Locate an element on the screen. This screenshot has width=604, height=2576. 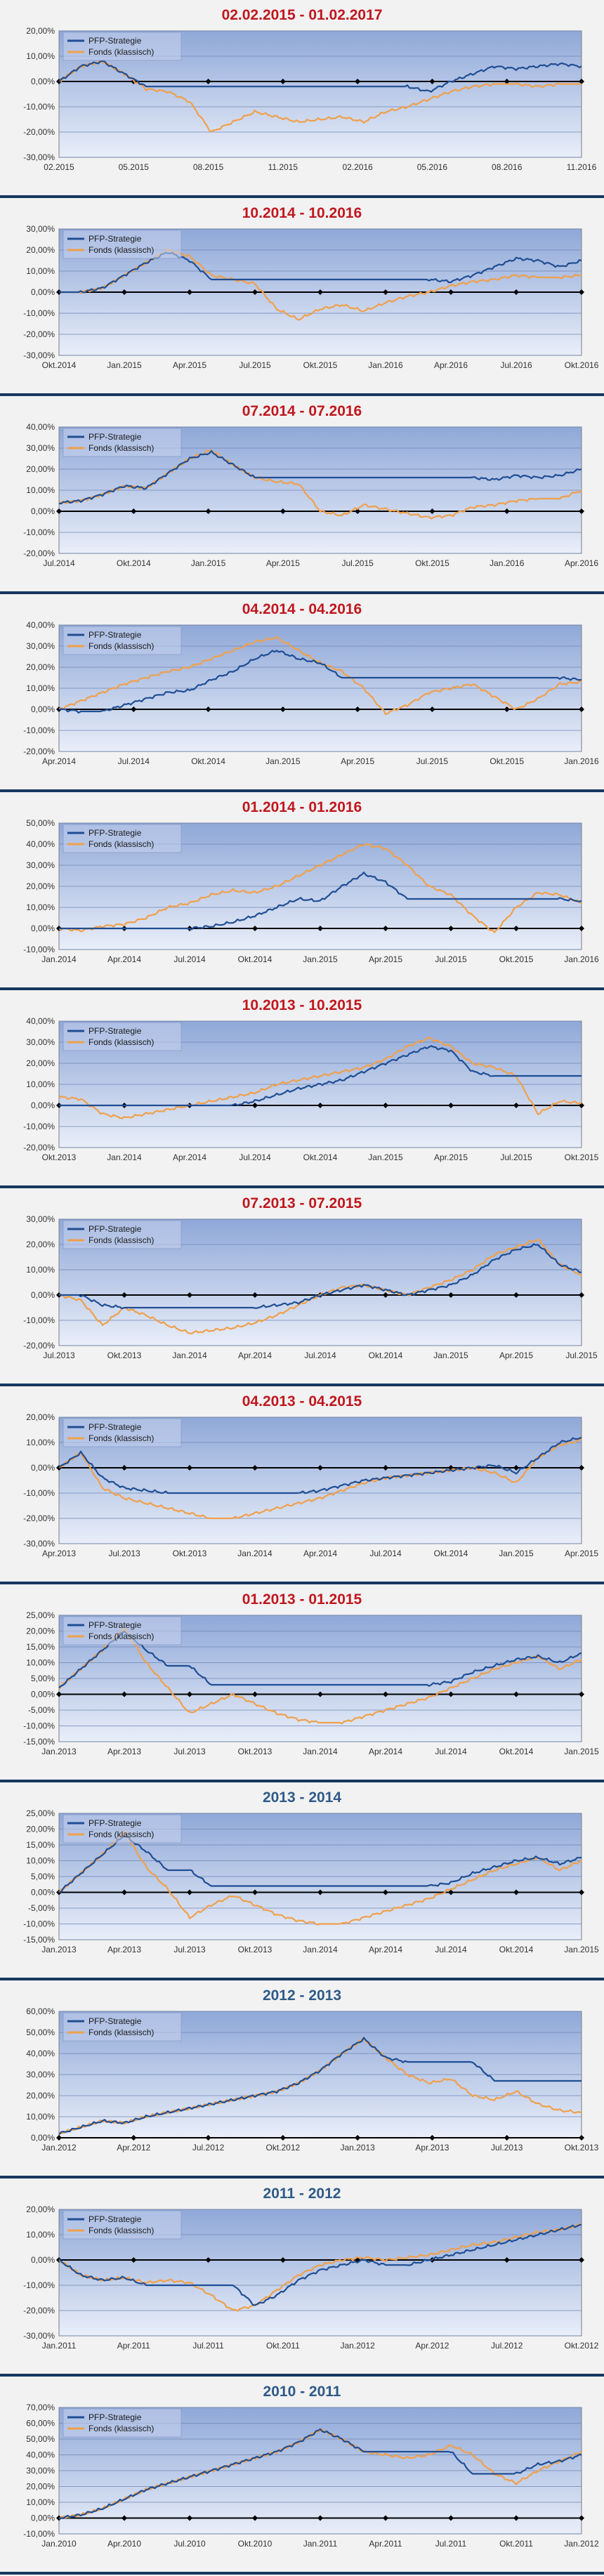
x-tick-label: Jan.2013 is located at coordinates (59, 1950).